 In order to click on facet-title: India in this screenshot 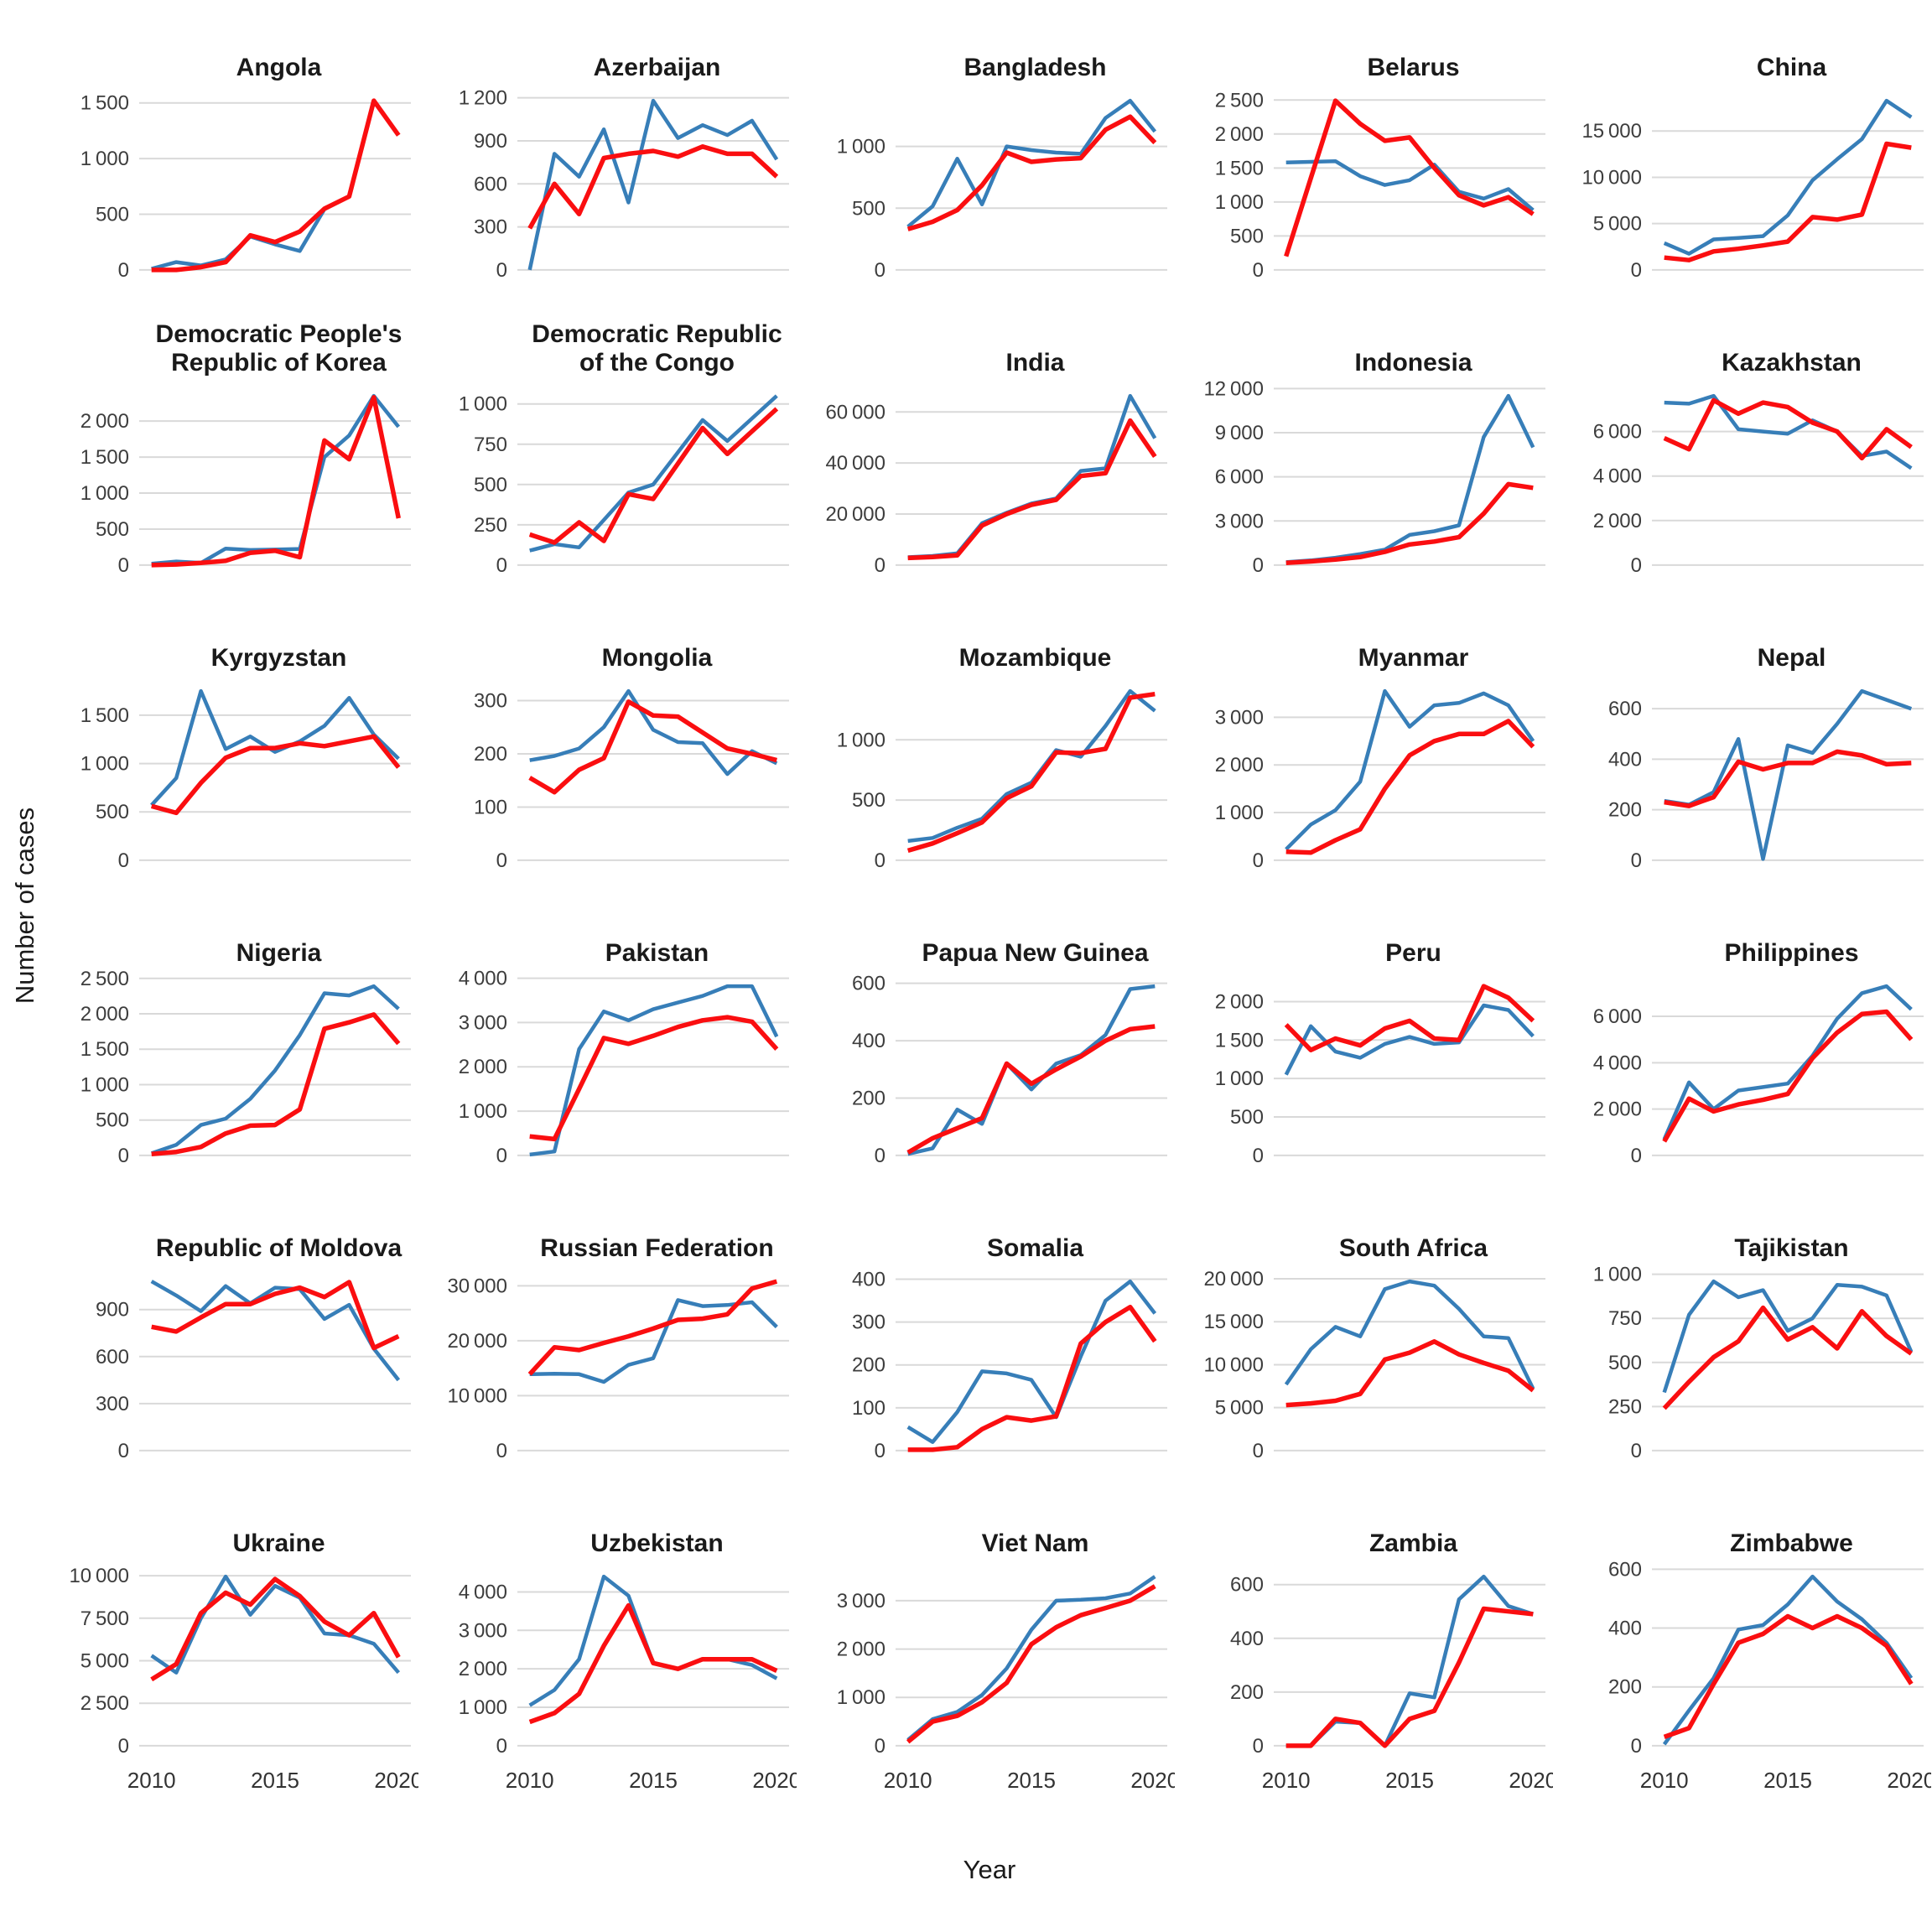, I will do `click(1035, 363)`.